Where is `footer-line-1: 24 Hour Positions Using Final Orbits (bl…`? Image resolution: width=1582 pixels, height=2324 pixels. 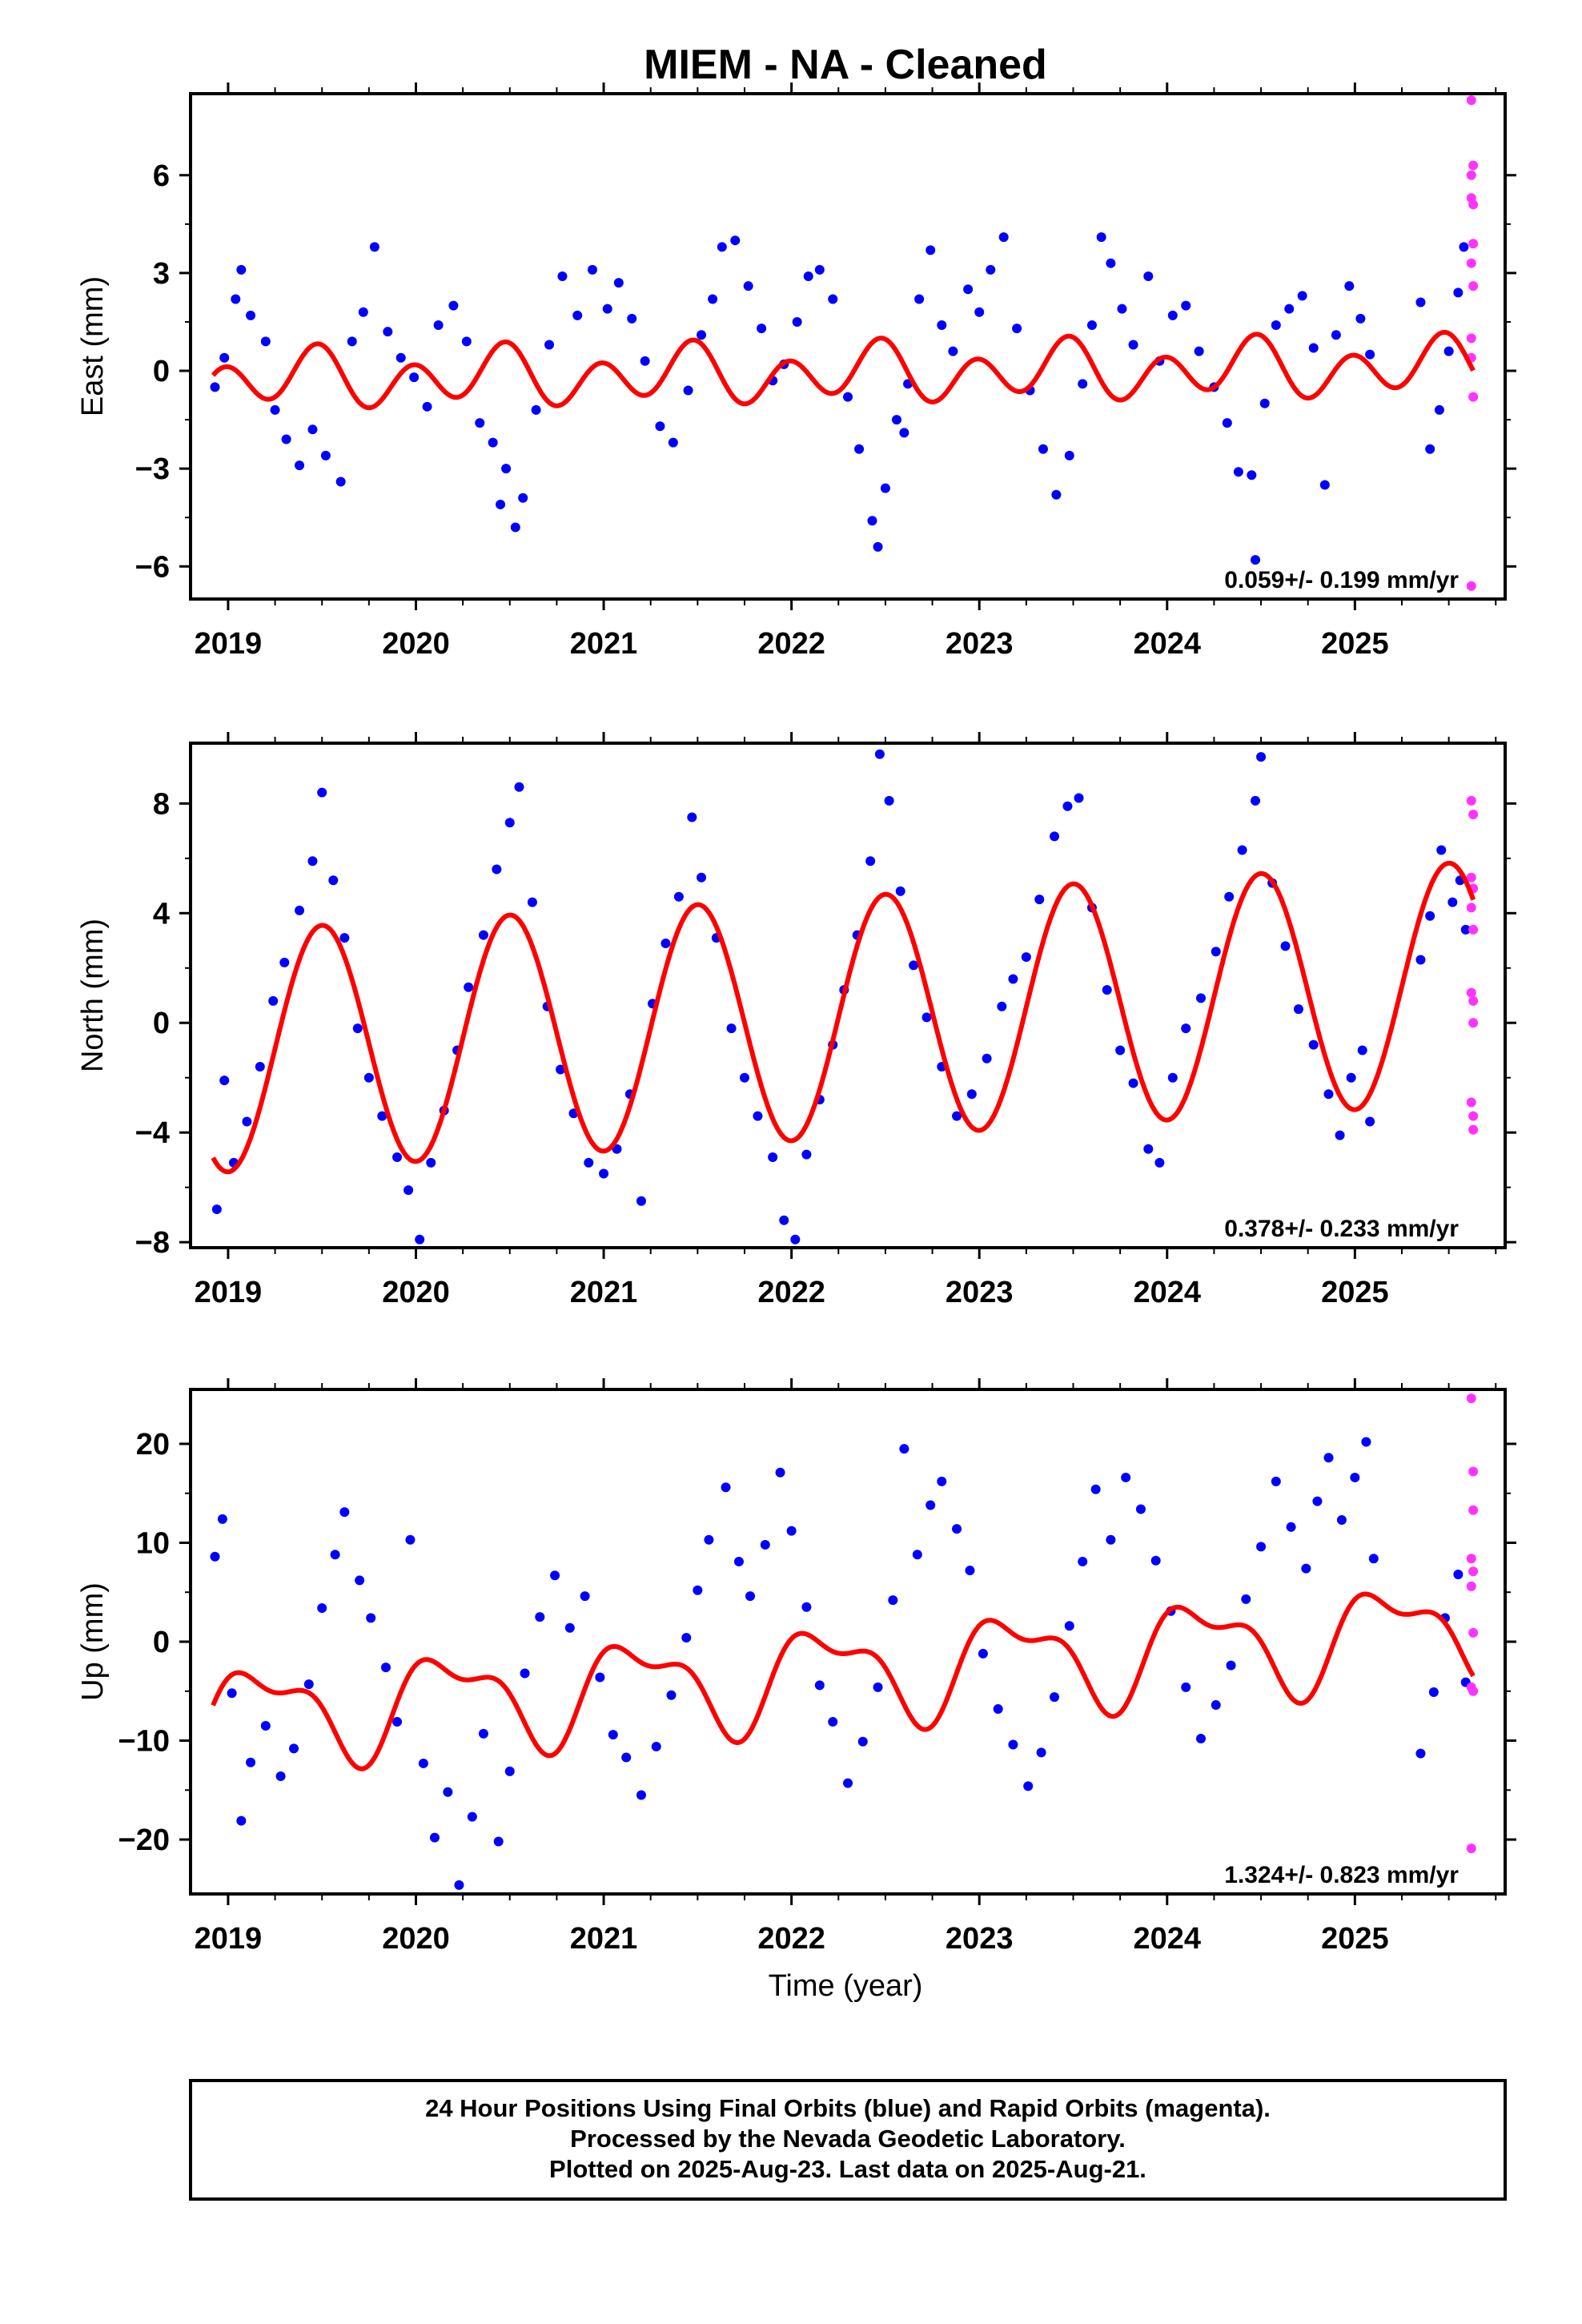
footer-line-1: 24 Hour Positions Using Final Orbits (bl… is located at coordinates (848, 2108).